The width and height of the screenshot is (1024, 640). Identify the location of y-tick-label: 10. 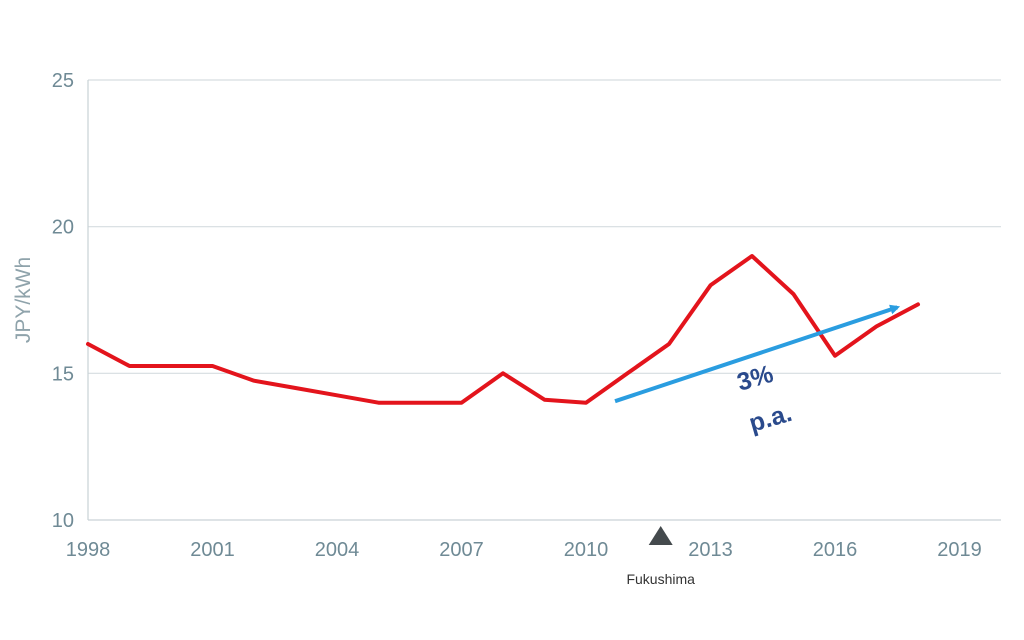
(63, 521).